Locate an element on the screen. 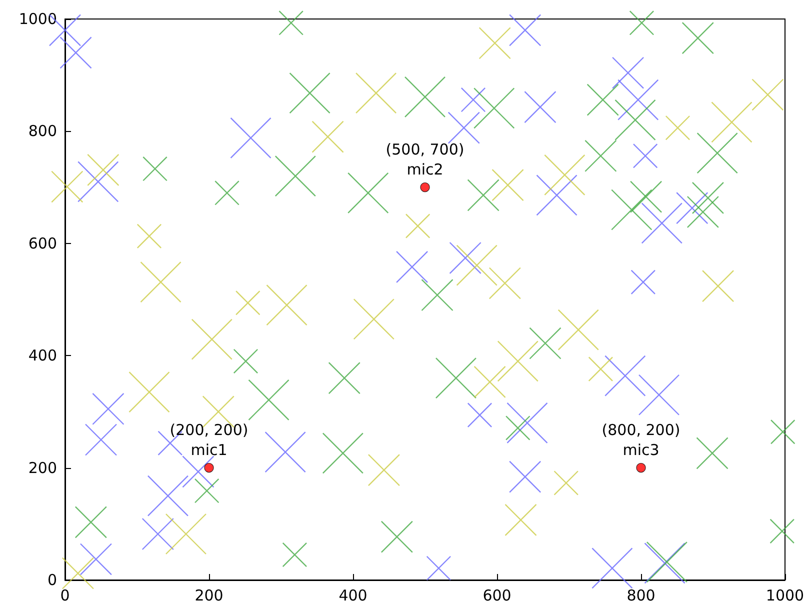 This screenshot has width=811, height=608. x-tick-label: 600 is located at coordinates (497, 595).